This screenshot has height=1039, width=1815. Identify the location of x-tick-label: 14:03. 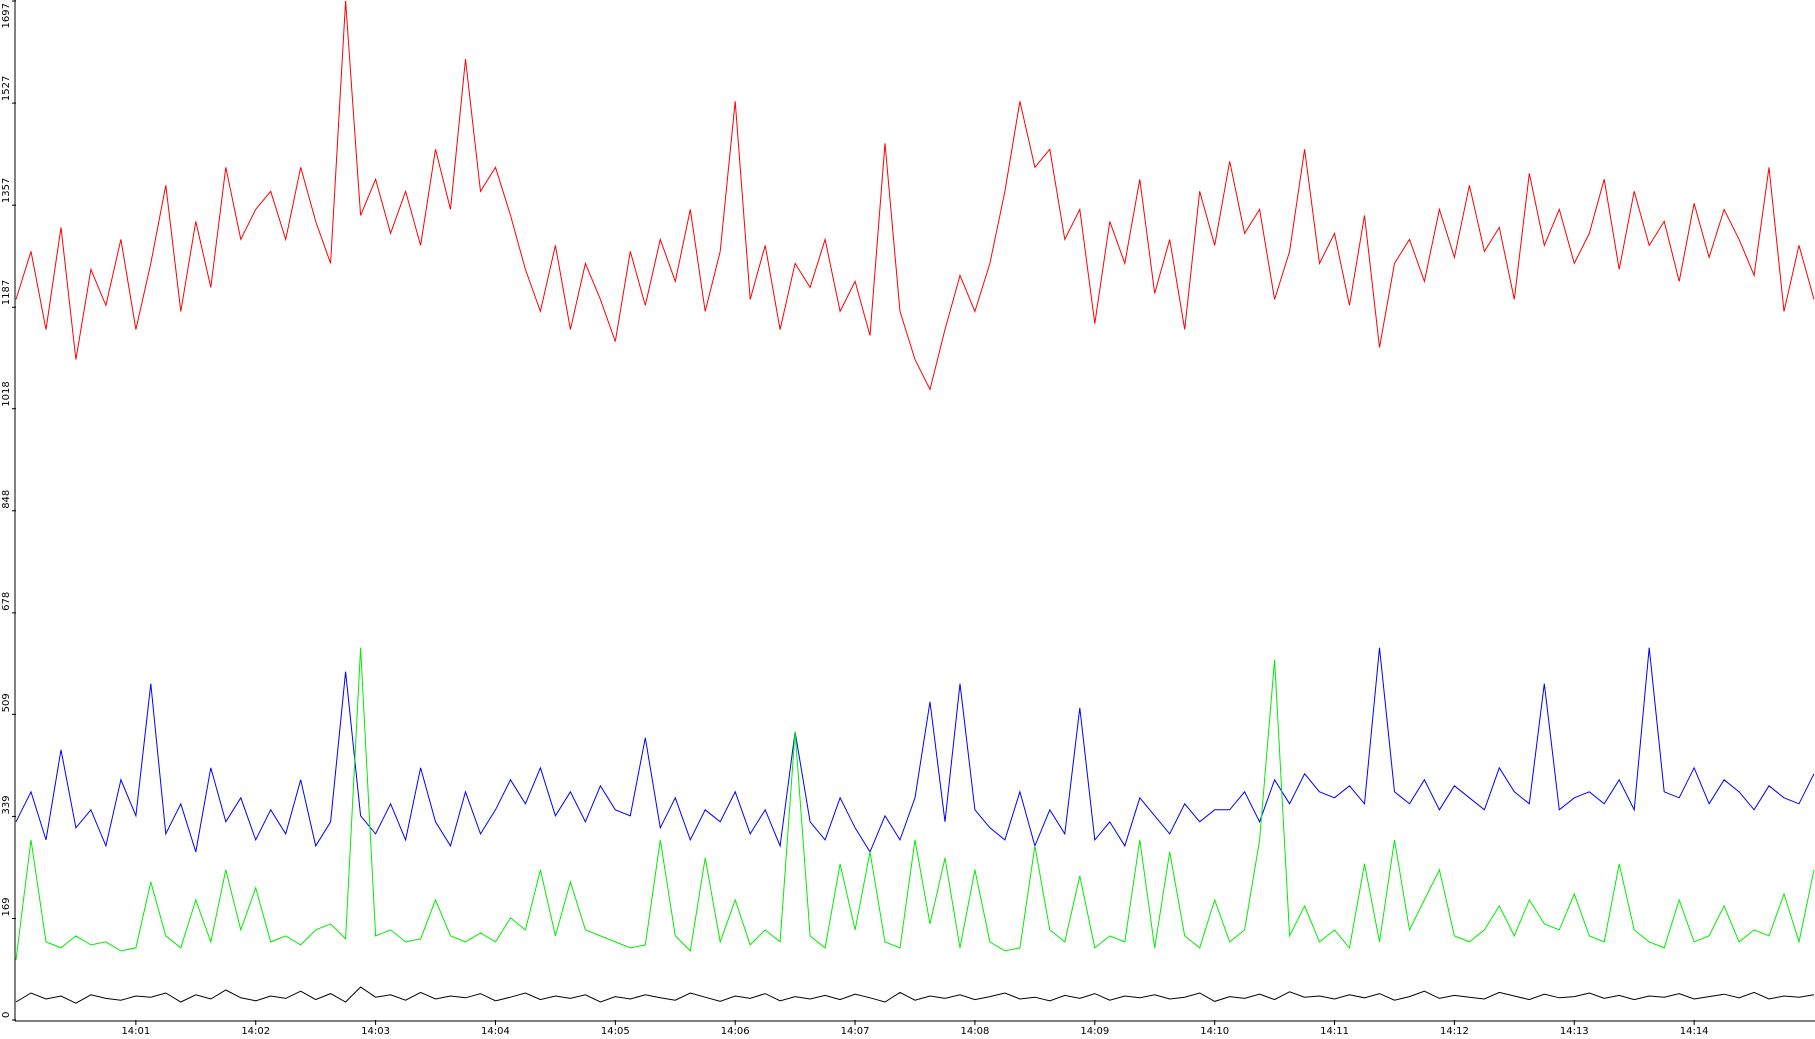
(375, 1031).